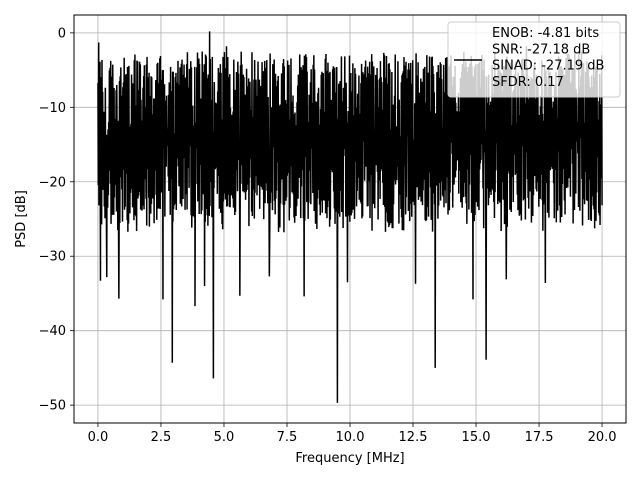 The height and width of the screenshot is (480, 640). Describe the element at coordinates (528, 82) in the screenshot. I see `legend-entry-line: SFDR: 0.17` at that location.